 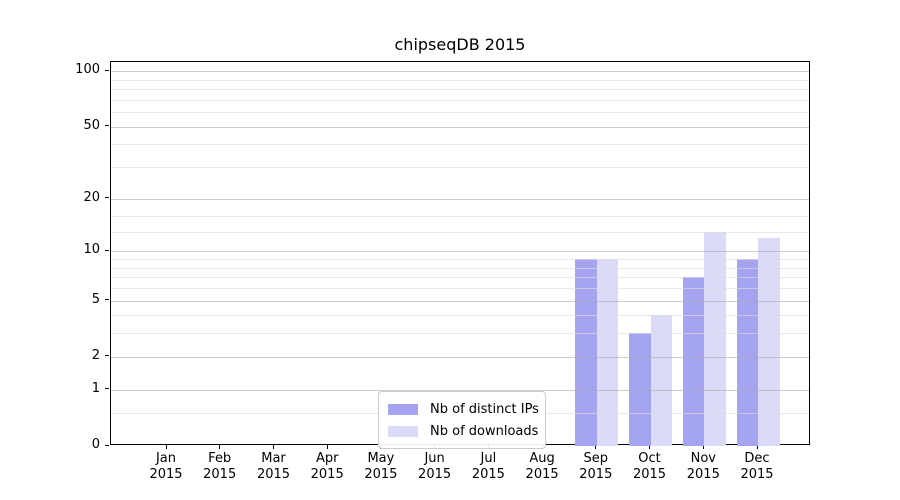 I want to click on x-tick-month: Dec, so click(x=757, y=458).